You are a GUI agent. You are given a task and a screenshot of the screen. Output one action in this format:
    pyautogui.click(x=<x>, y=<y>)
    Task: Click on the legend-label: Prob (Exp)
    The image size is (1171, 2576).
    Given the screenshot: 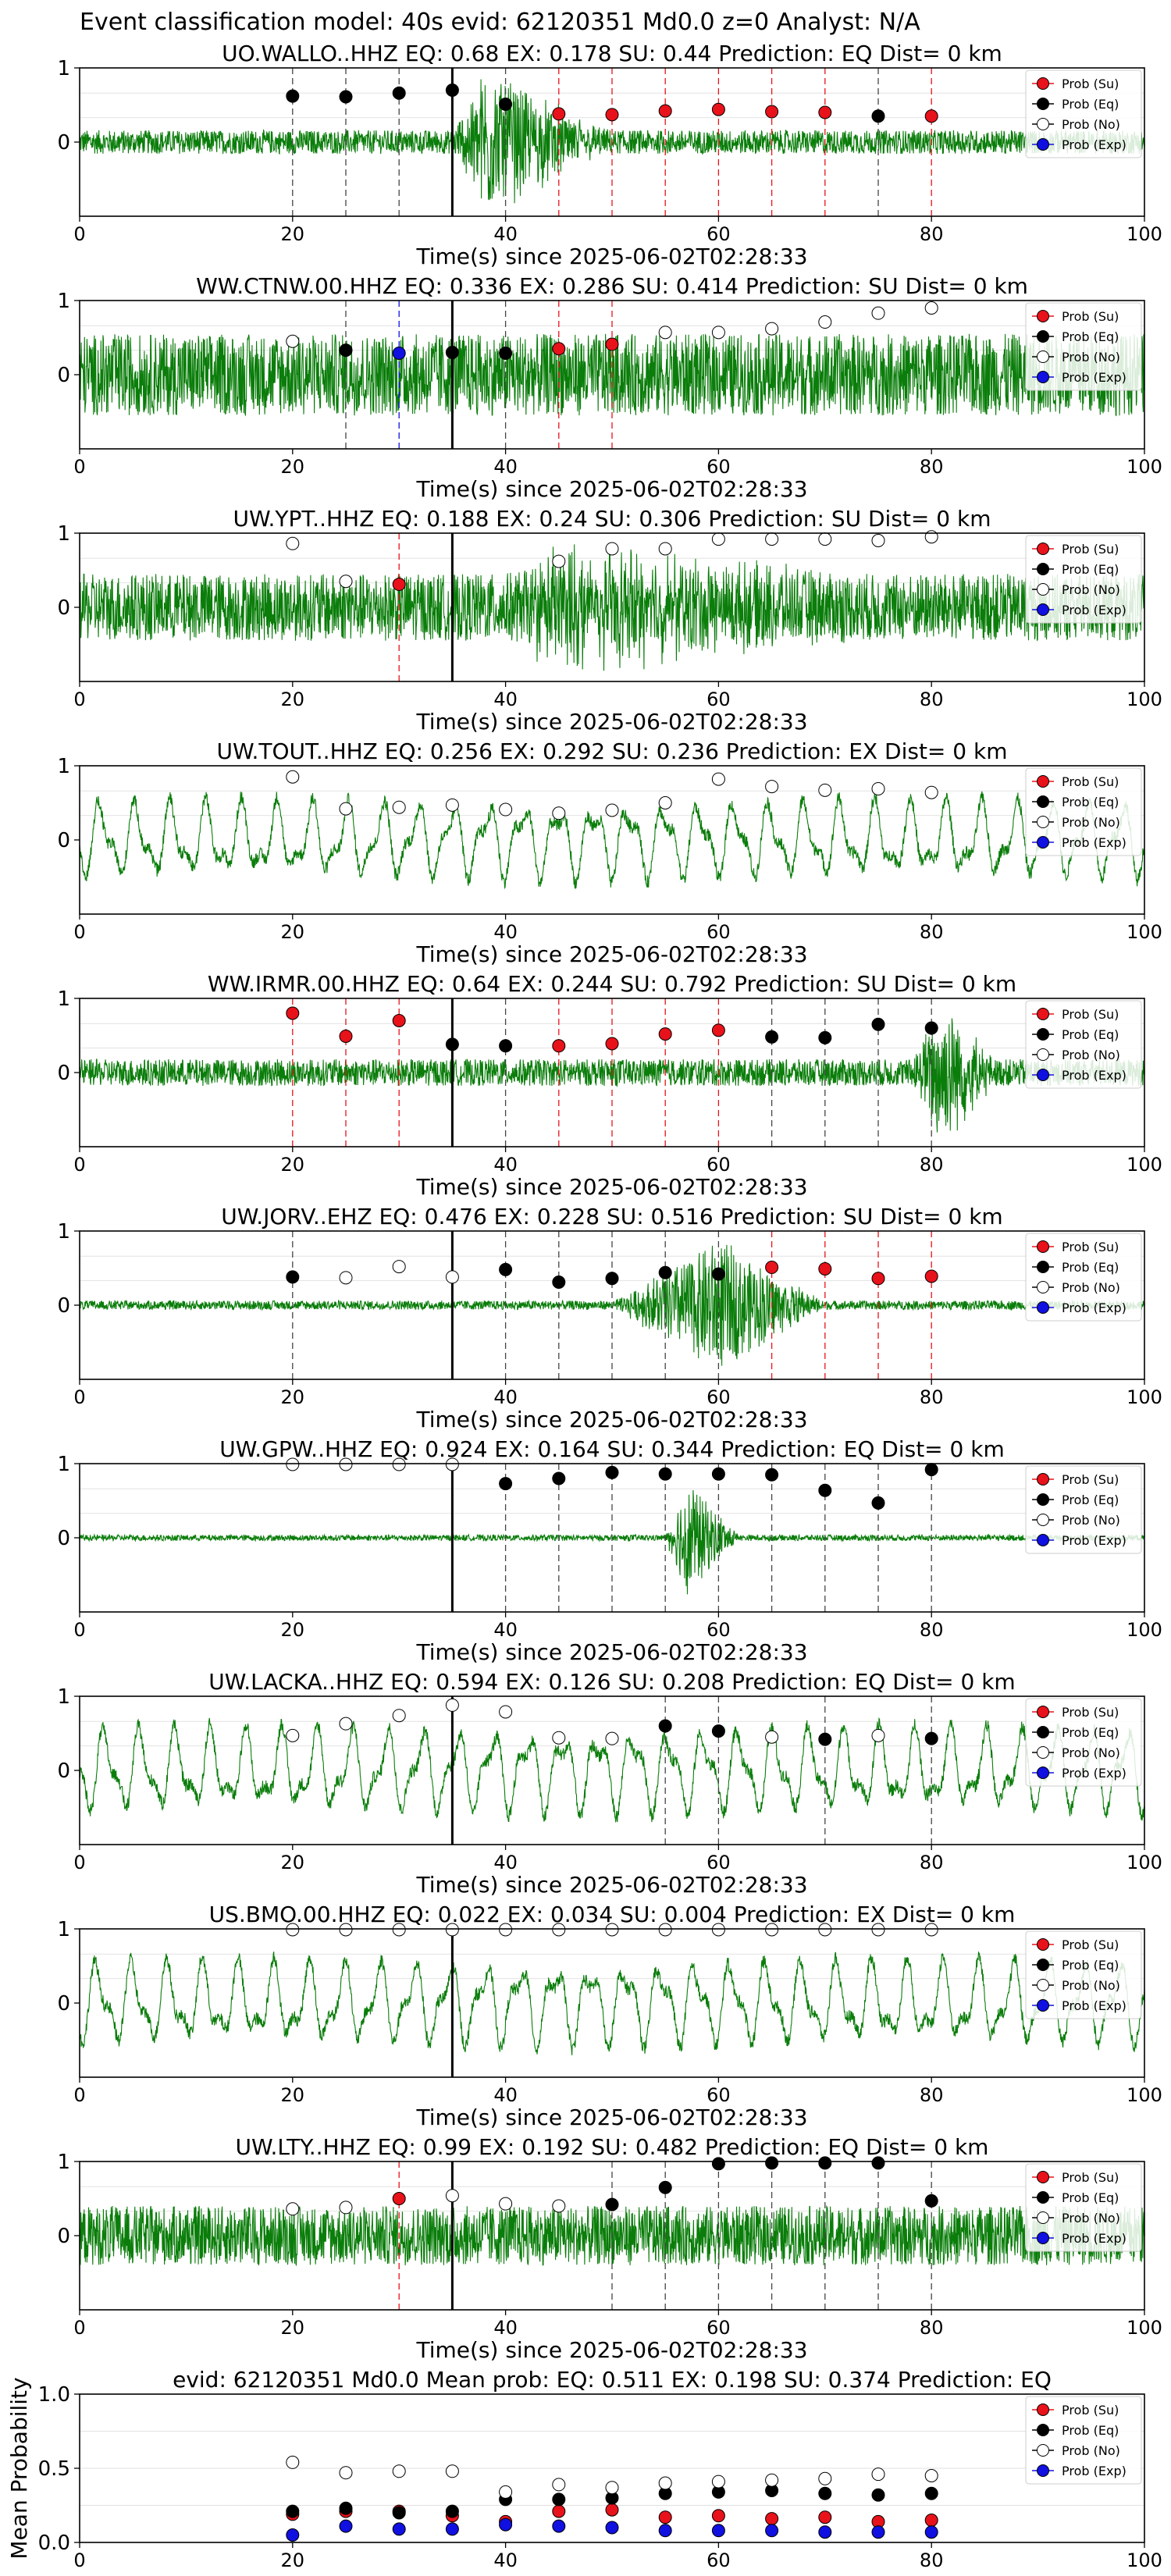 What is the action you would take?
    pyautogui.click(x=1094, y=610)
    